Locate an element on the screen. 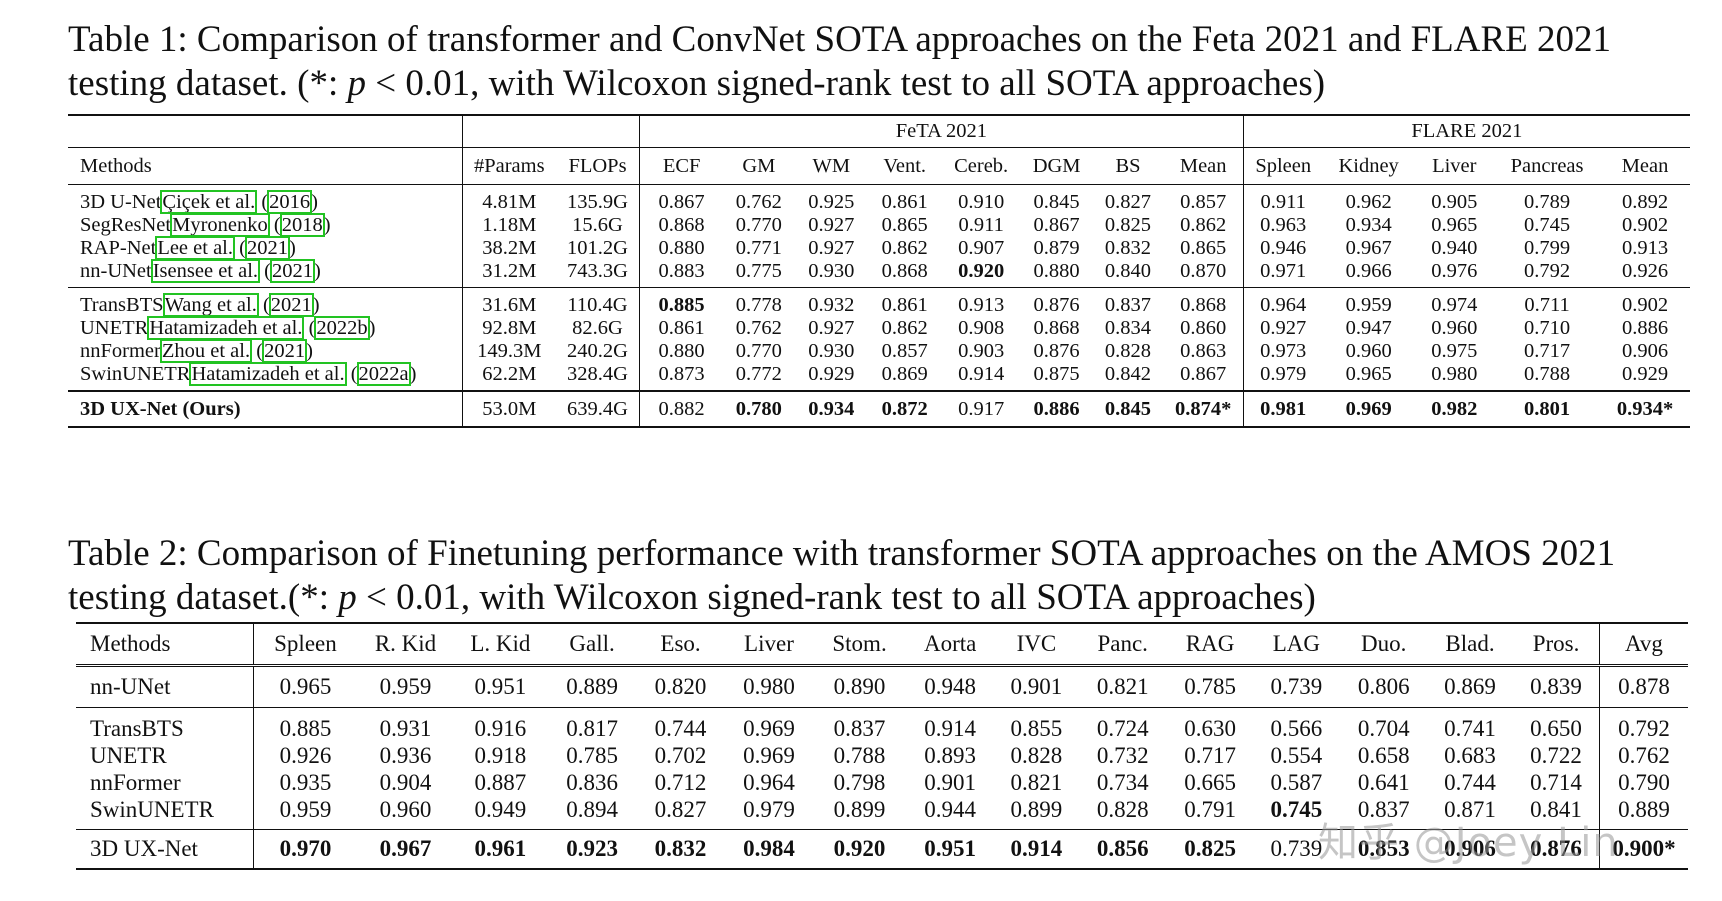 This screenshot has width=1722, height=901. table2-cell: 0.916 is located at coordinates (500, 724).